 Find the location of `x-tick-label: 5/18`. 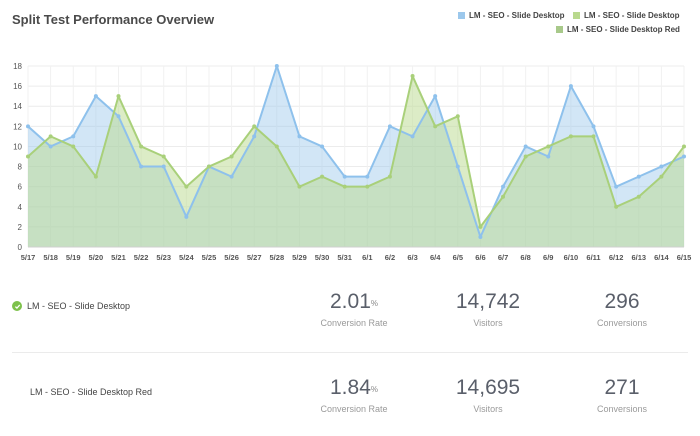

x-tick-label: 5/18 is located at coordinates (50, 257).